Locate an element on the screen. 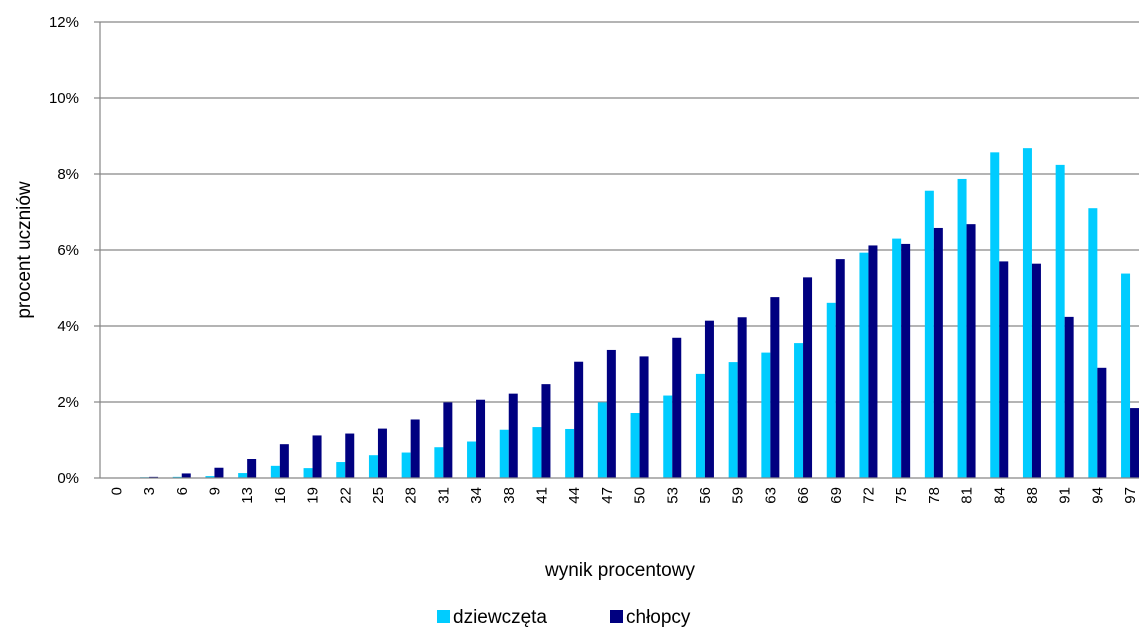 The image size is (1139, 634). y-tick-label: 0% is located at coordinates (68, 478).